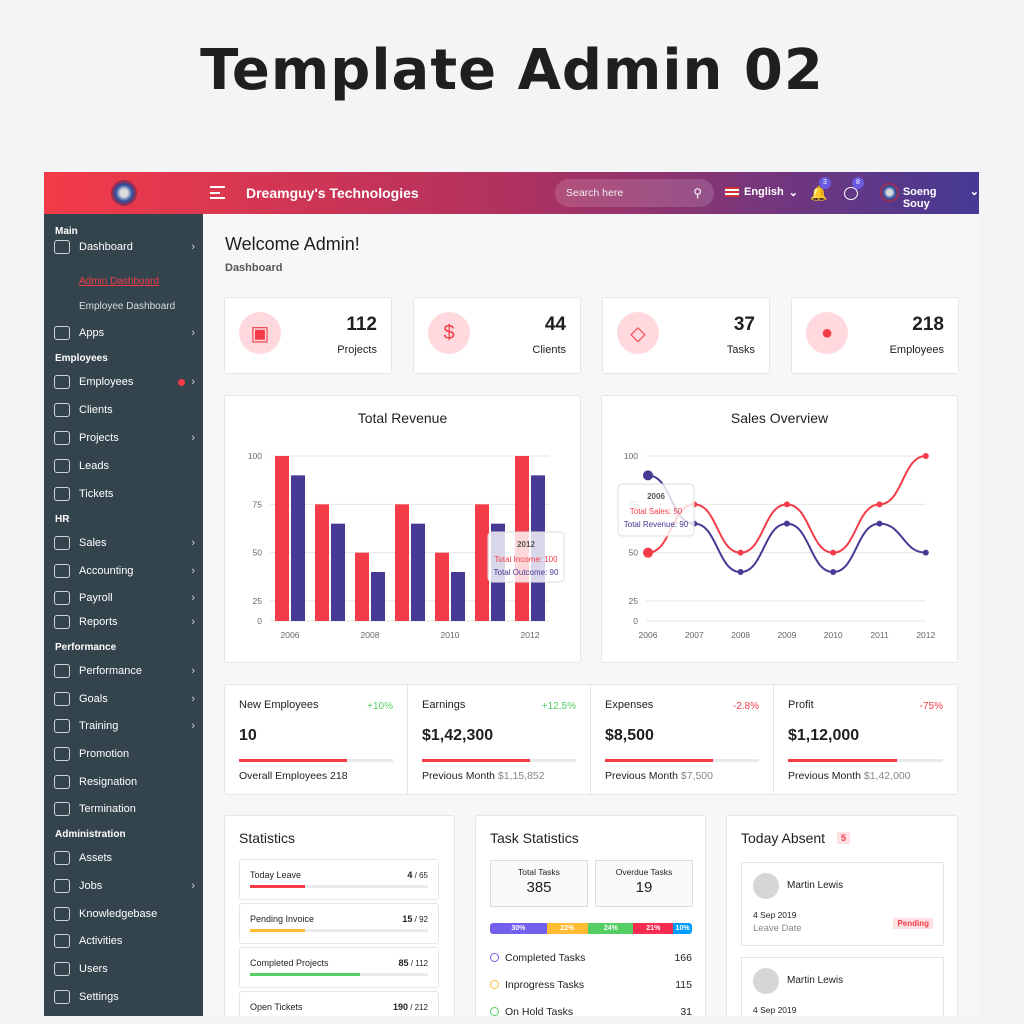 The width and height of the screenshot is (1024, 1024). What do you see at coordinates (819, 193) in the screenshot?
I see `bell-icon: 🔔` at bounding box center [819, 193].